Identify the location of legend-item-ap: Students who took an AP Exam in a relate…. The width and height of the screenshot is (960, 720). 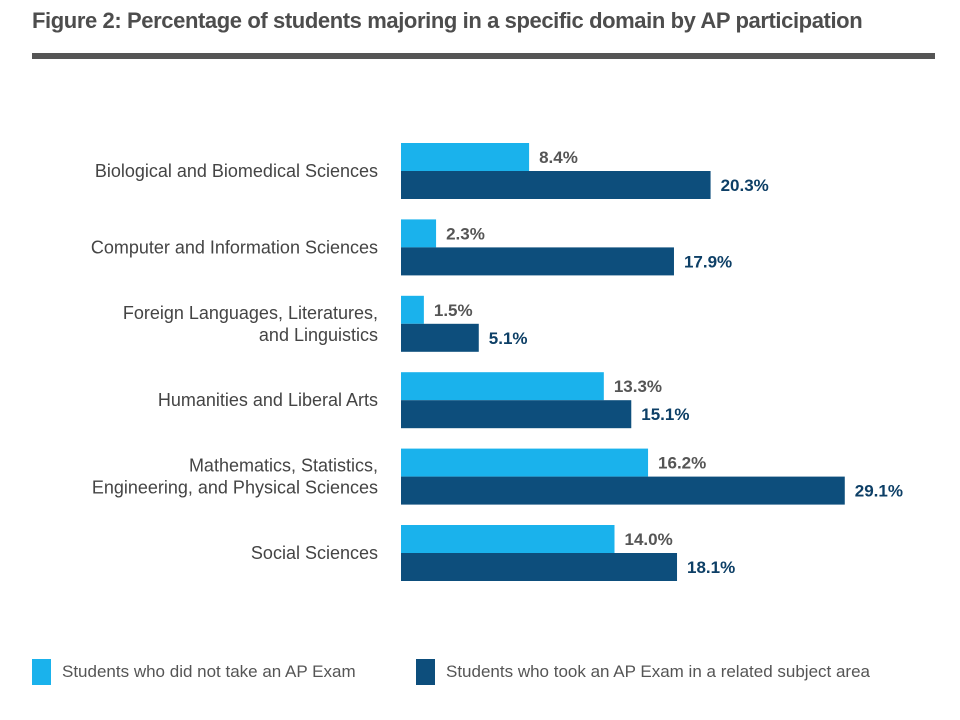
(643, 672).